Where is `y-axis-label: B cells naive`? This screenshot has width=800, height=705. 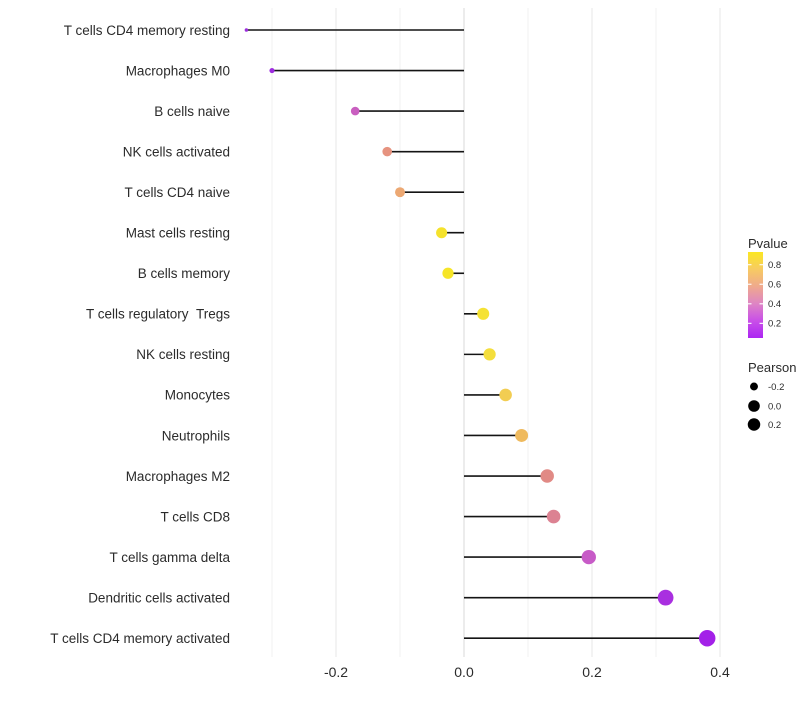
y-axis-label: B cells naive is located at coordinates (192, 111).